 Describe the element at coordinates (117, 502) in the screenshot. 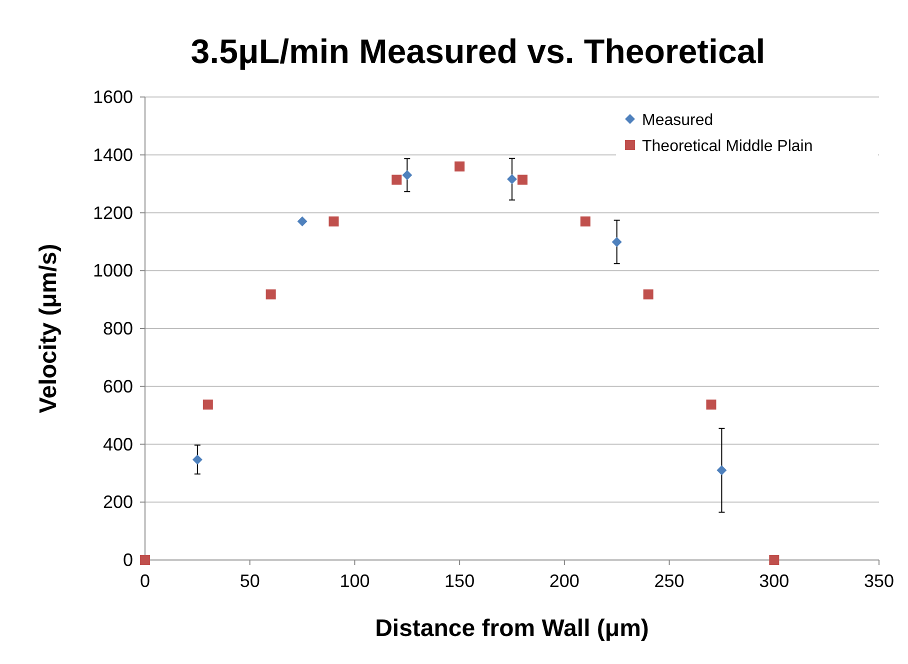

I see `y-tick-label: 200` at that location.